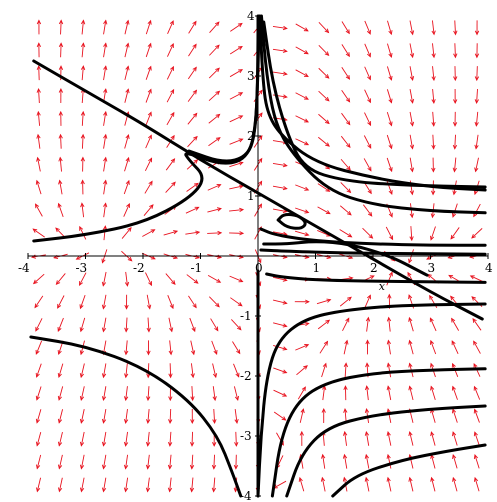 The height and width of the screenshot is (502, 497). I want to click on x-tick-label: 4, so click(489, 268).